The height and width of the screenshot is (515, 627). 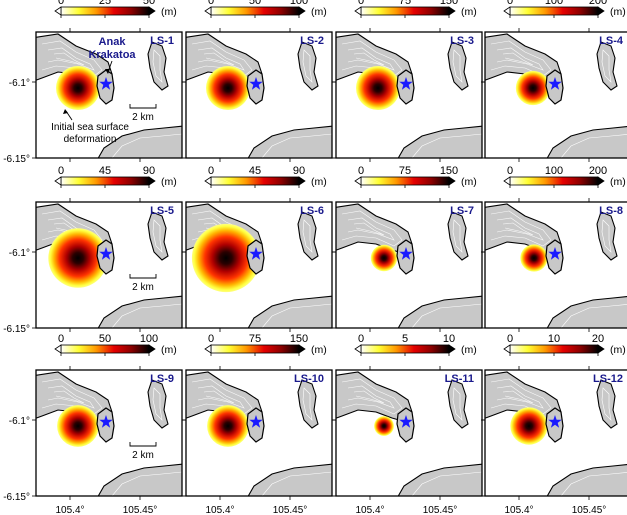 What do you see at coordinates (608, 379) in the screenshot?
I see `scenario-title: LS-12` at bounding box center [608, 379].